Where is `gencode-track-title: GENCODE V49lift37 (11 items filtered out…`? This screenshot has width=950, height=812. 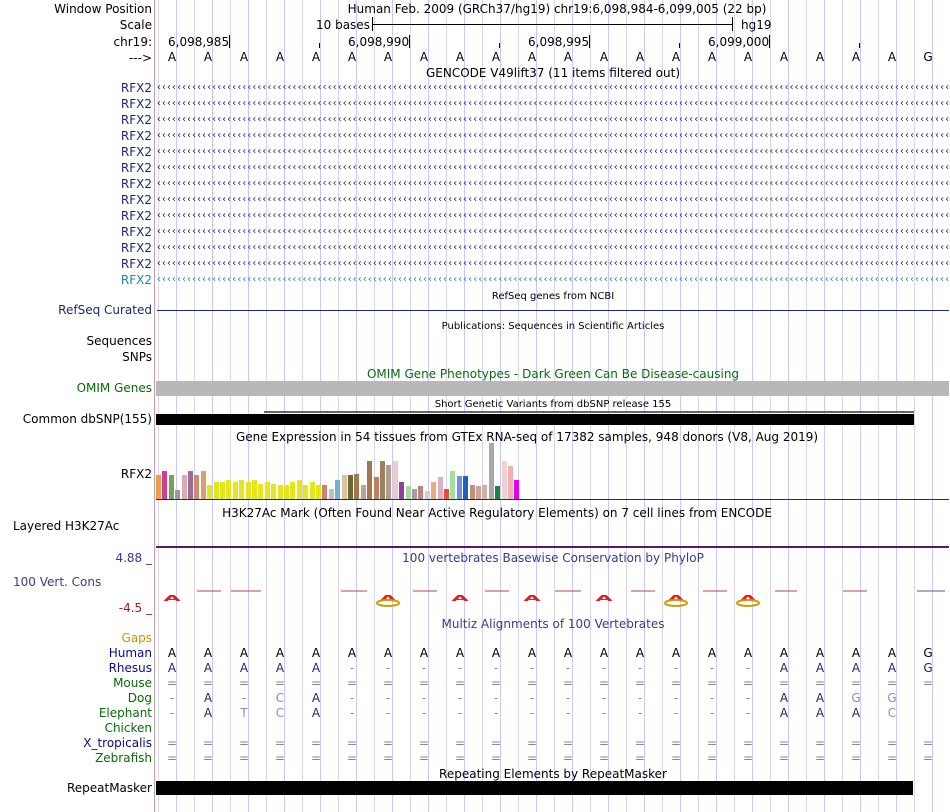 gencode-track-title: GENCODE V49lift37 (11 items filtered out… is located at coordinates (552, 73).